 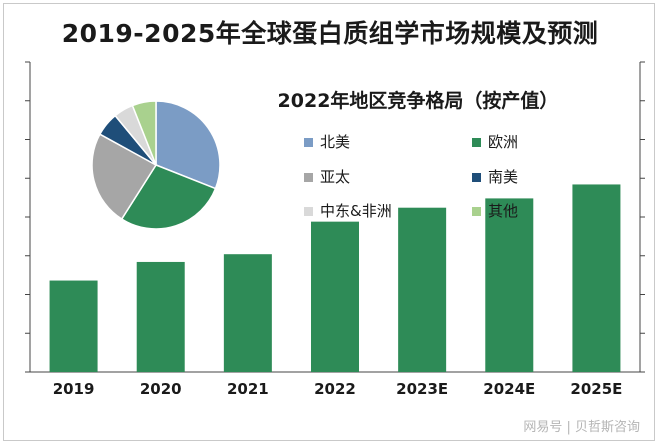 What do you see at coordinates (509, 389) in the screenshot?
I see `x-tick-label: 2024E` at bounding box center [509, 389].